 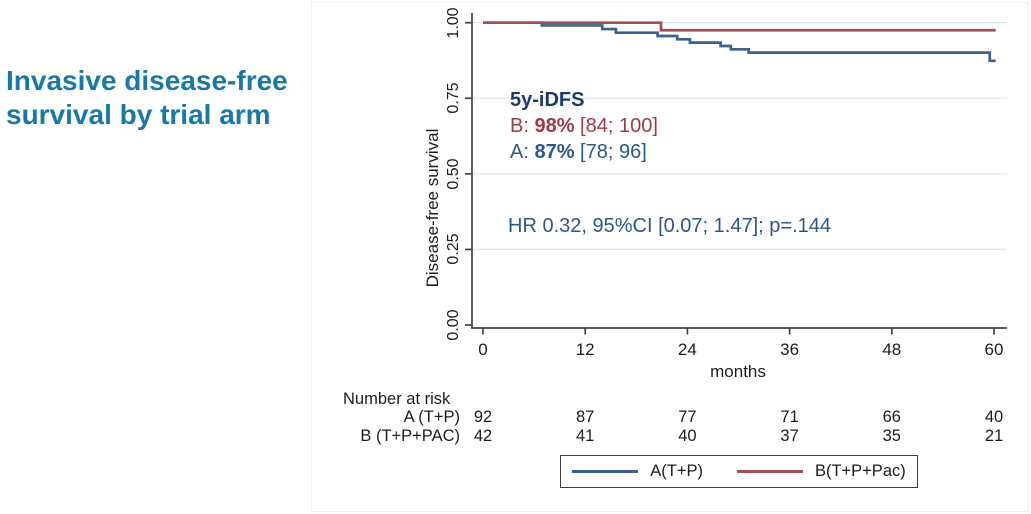 What do you see at coordinates (410, 435) in the screenshot?
I see `risk-row-label: B (T+P+PAC)` at bounding box center [410, 435].